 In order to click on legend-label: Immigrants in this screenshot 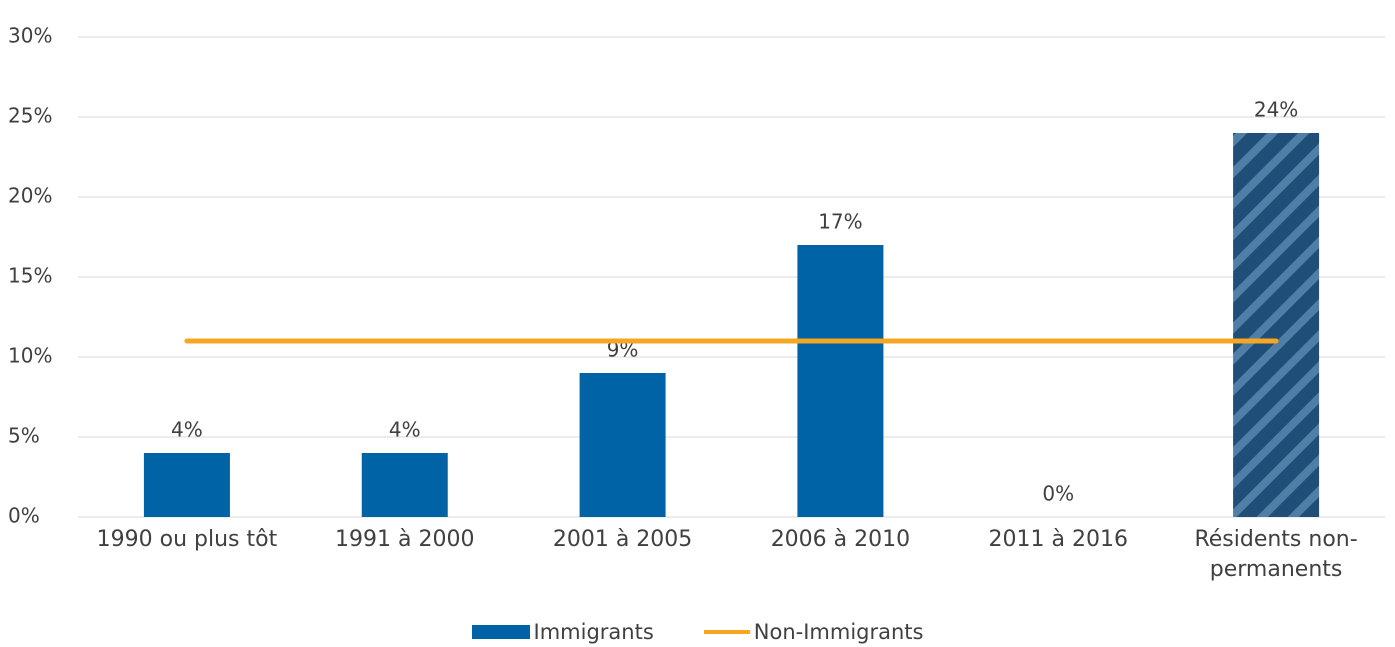, I will do `click(593, 632)`.